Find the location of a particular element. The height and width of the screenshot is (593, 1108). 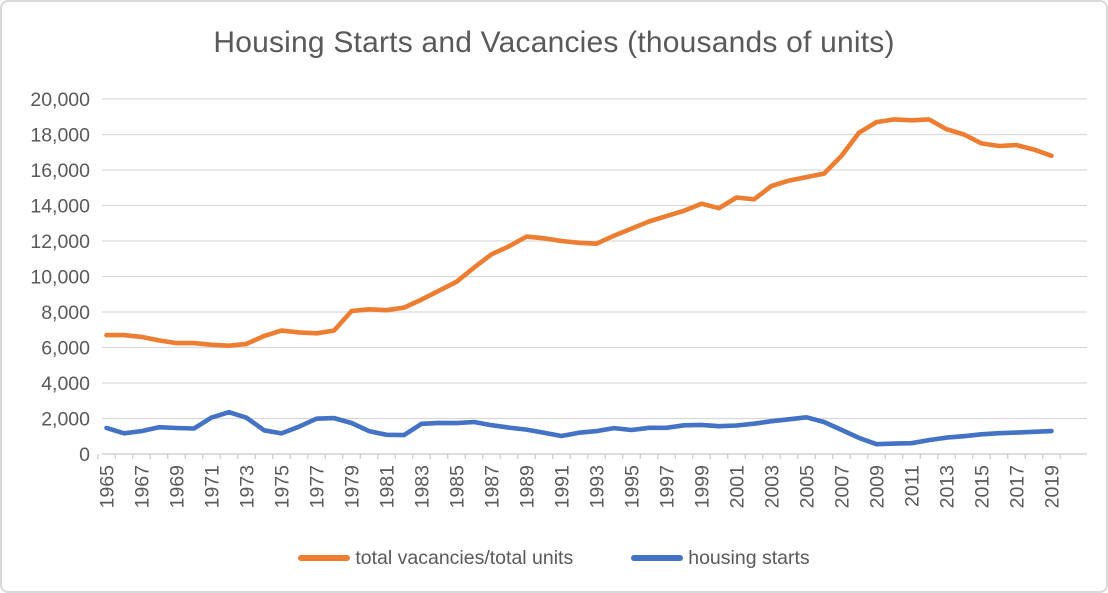

x-axis-label: 2017 is located at coordinates (1017, 486).